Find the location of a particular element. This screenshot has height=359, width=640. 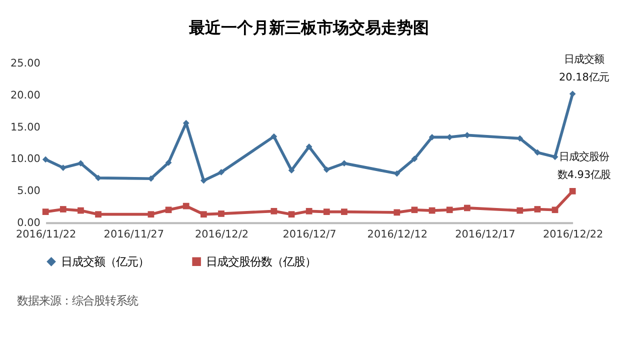

y-tick-label: 25.00 is located at coordinates (25, 63).